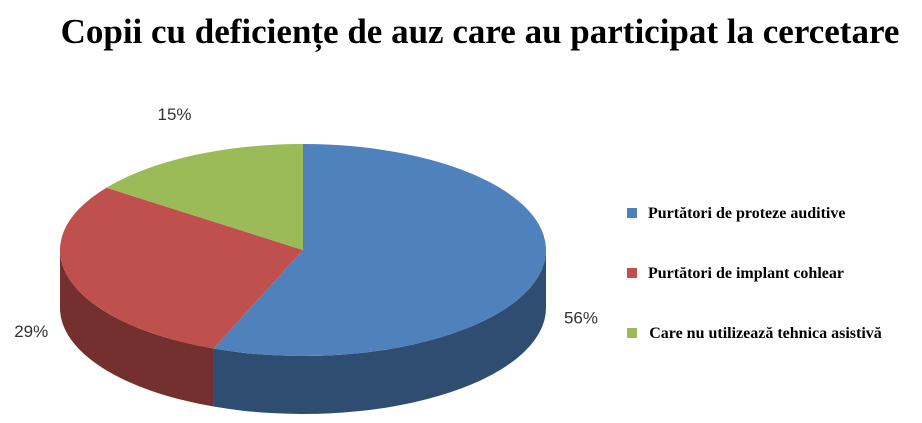 Image resolution: width=922 pixels, height=423 pixels. I want to click on data-label: 29%, so click(31, 331).